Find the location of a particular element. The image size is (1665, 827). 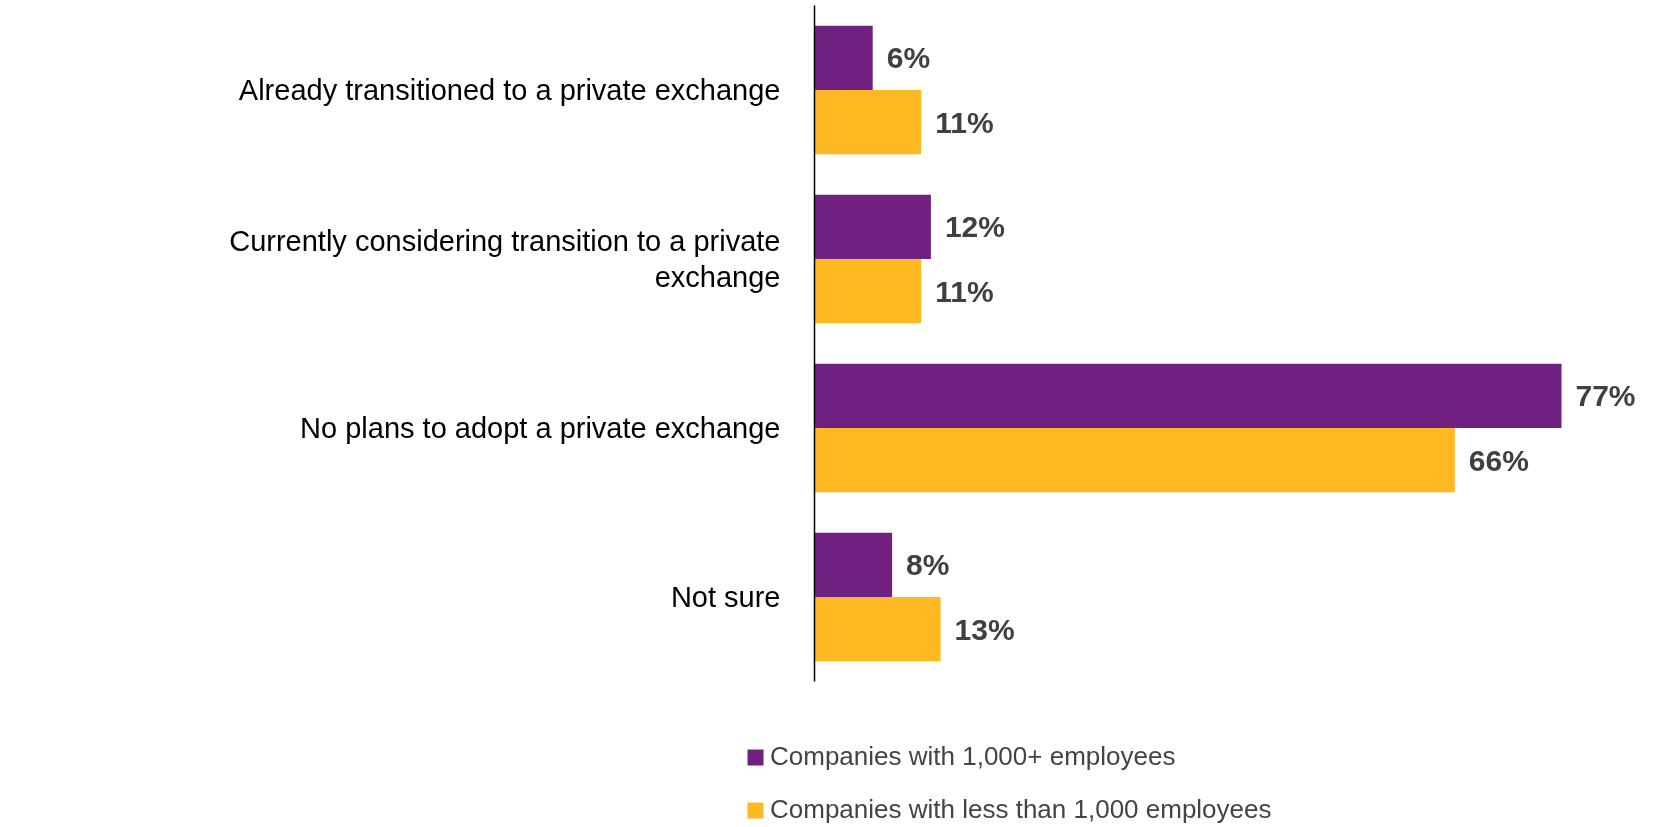

y-tick-label: No plans to adopt a private exchange is located at coordinates (540, 428).